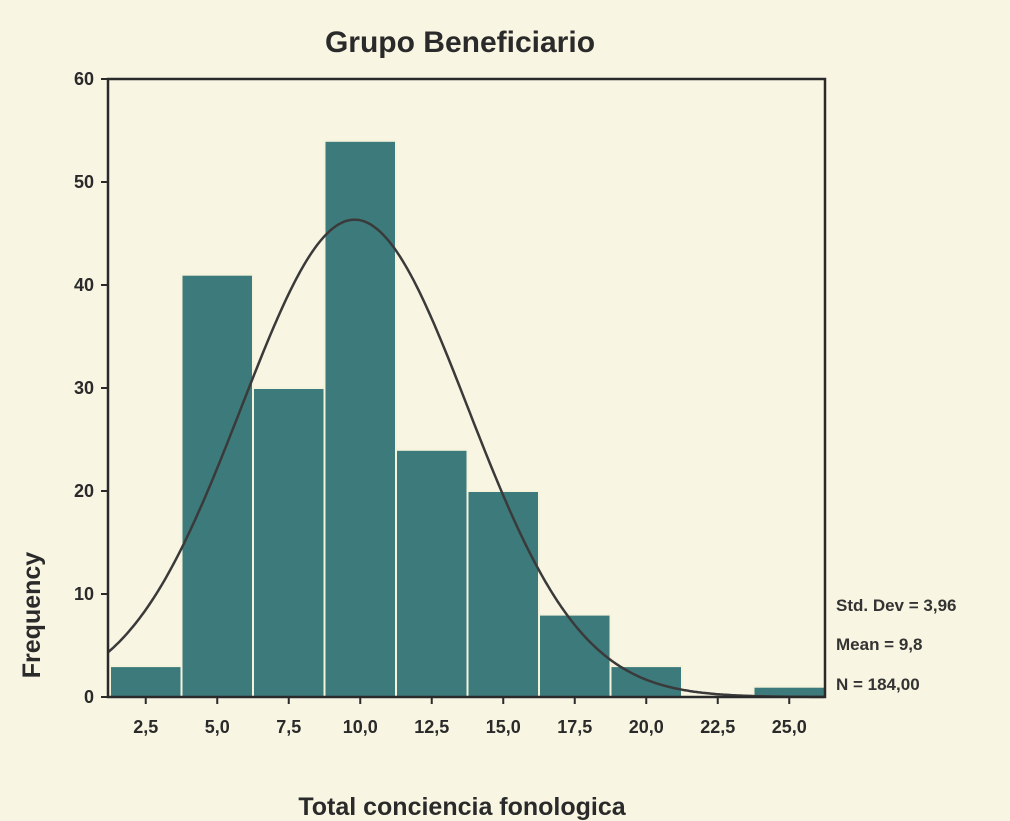  Describe the element at coordinates (288, 727) in the screenshot. I see `x-tick-label: 7,5` at that location.